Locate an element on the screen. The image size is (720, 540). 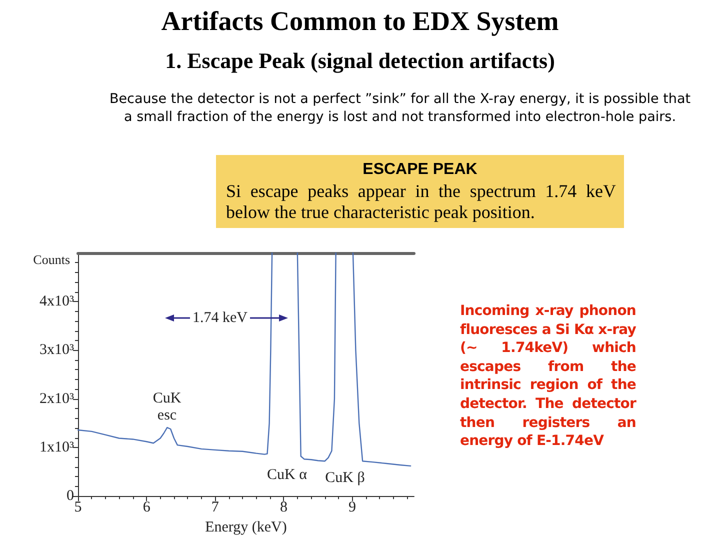
y-tick-label: 3x10³ is located at coordinates (57, 350).